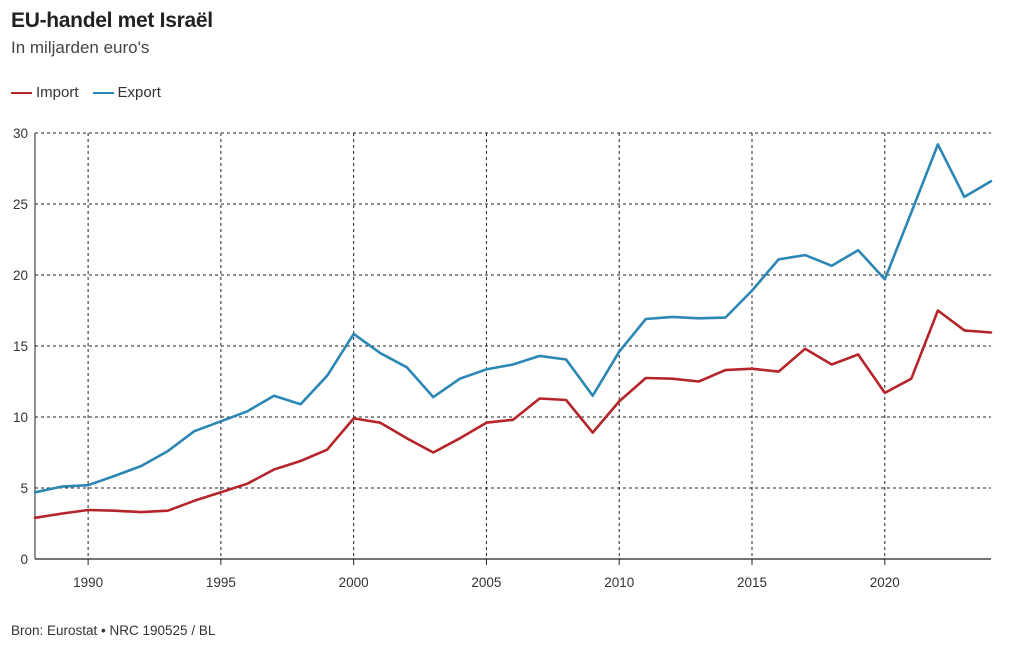 The width and height of the screenshot is (1020, 650). I want to click on y-tick-label: 0, so click(24, 559).